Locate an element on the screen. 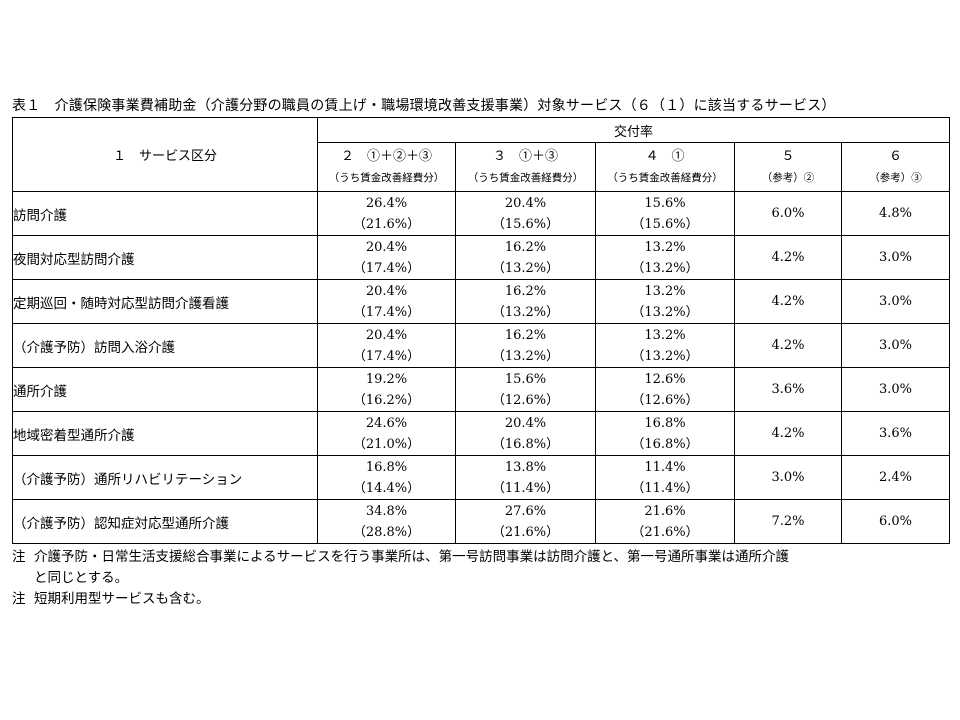 The width and height of the screenshot is (960, 720). rate-cell-3: 27.6% （21.6%） is located at coordinates (525, 521).